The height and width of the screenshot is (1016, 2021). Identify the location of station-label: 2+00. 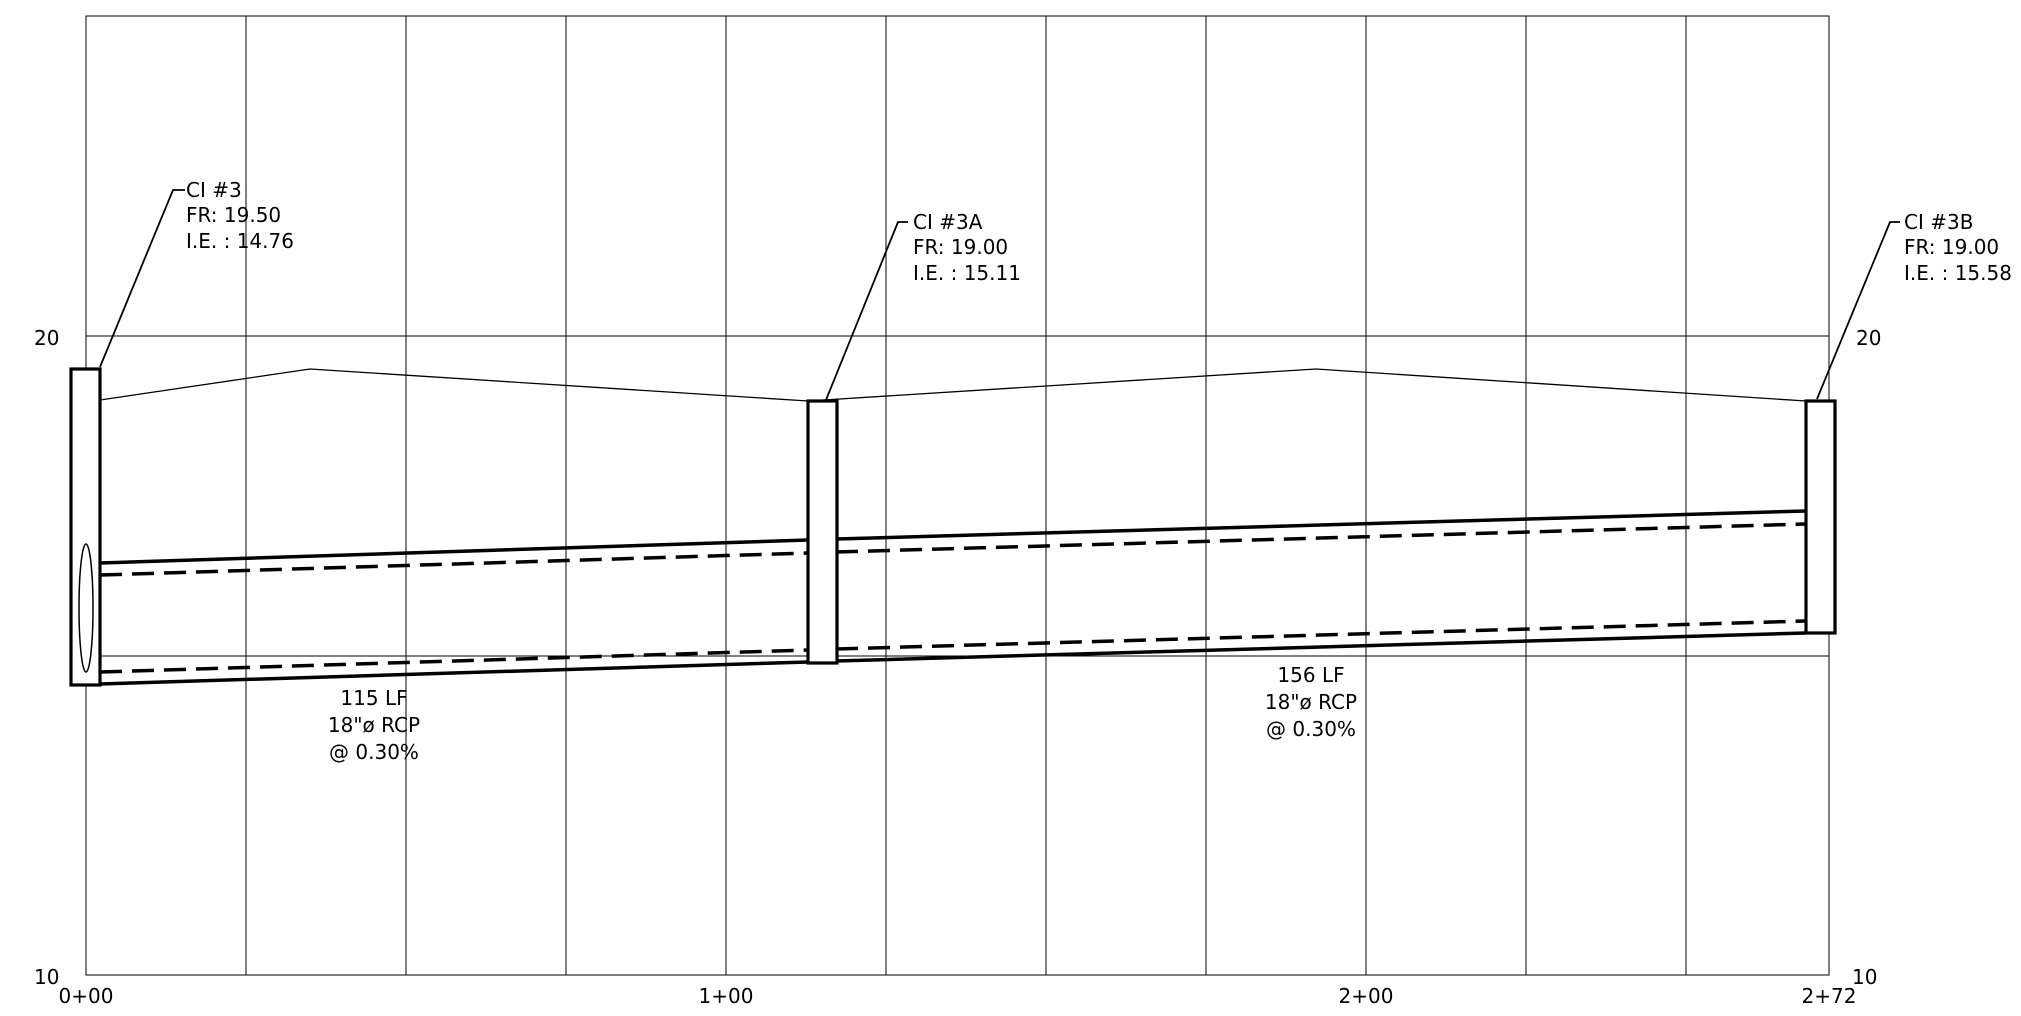
(1366, 996).